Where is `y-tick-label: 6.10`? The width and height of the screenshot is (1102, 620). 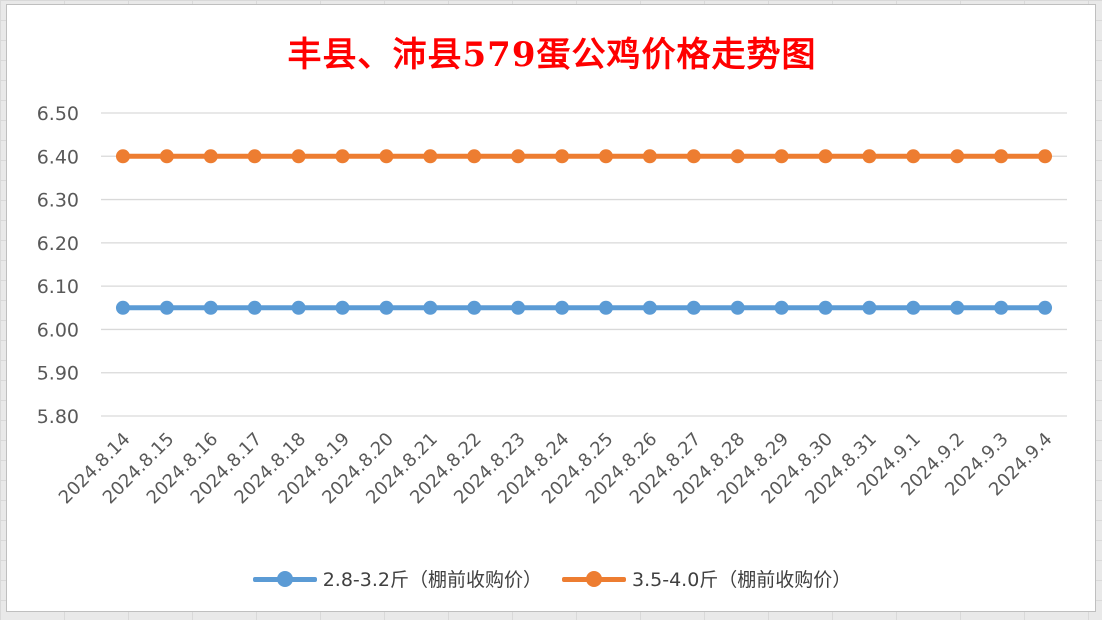
y-tick-label: 6.10 is located at coordinates (58, 287).